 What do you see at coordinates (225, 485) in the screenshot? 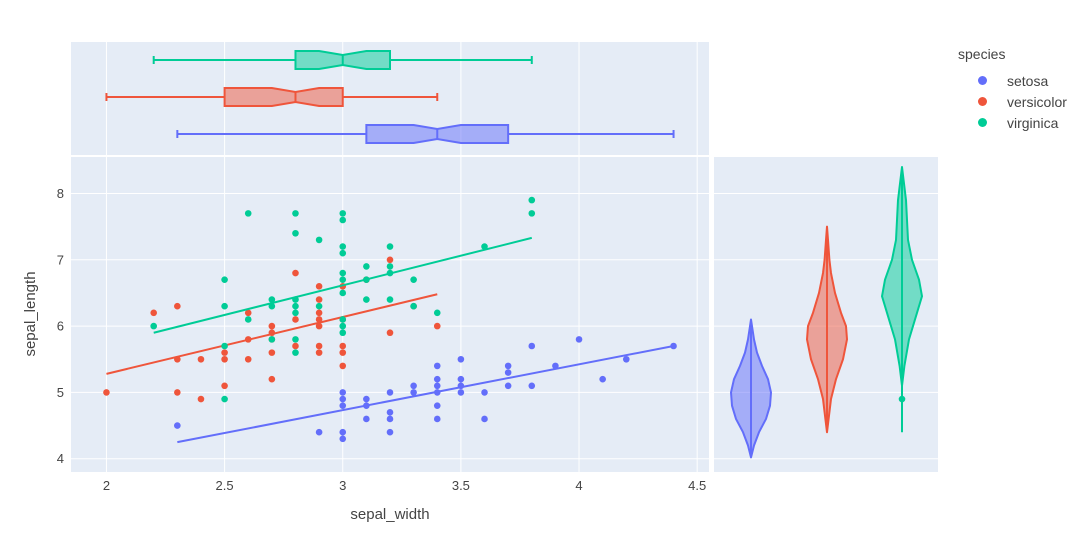
I see `x-tick-label: 2.5` at bounding box center [225, 485].